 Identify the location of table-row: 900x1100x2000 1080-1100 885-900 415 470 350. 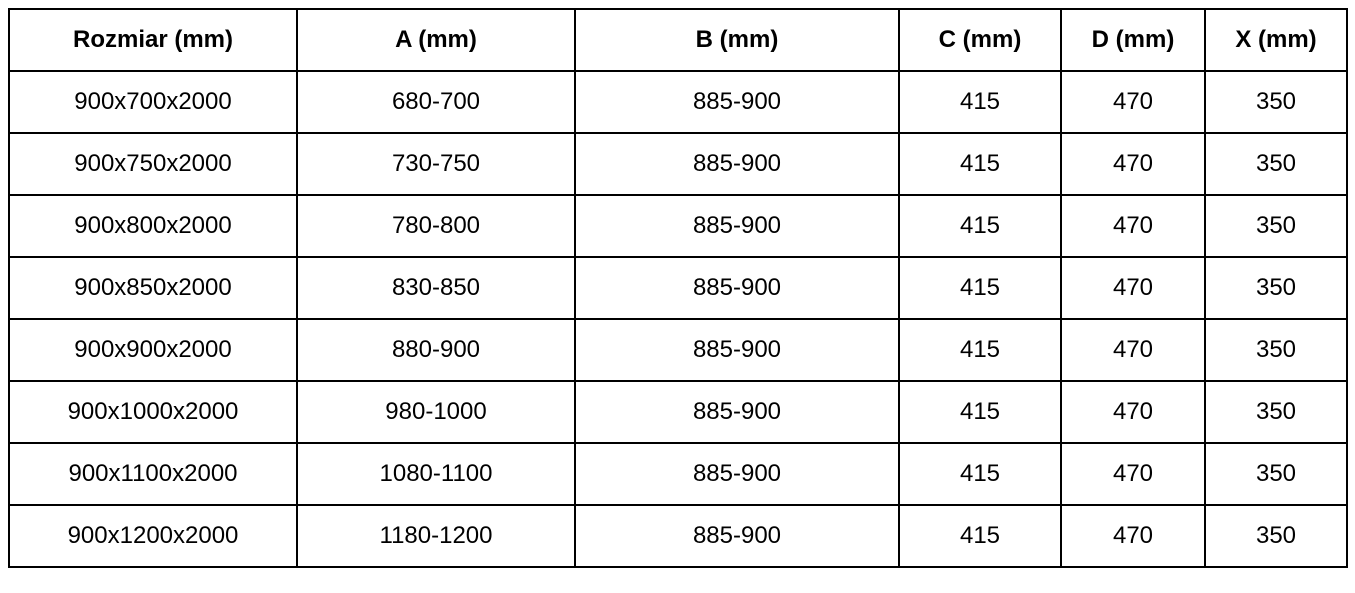
(678, 474).